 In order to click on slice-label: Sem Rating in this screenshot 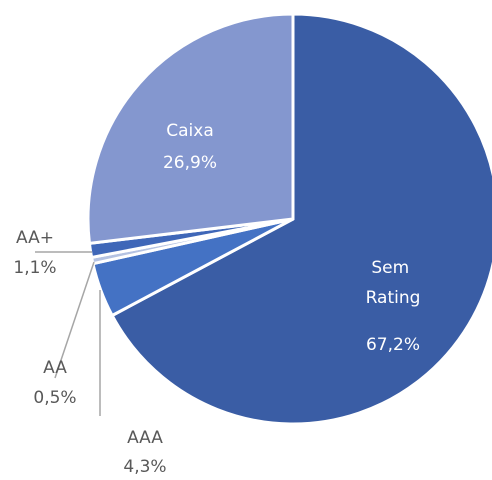, I will do `click(393, 283)`.